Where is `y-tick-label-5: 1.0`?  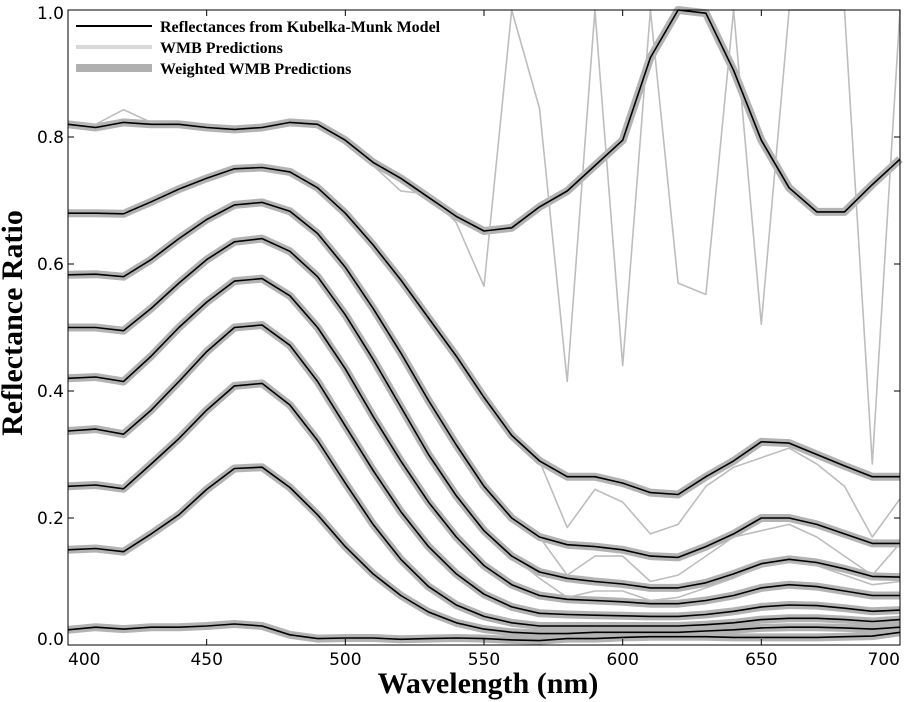 y-tick-label-5: 1.0 is located at coordinates (50, 14).